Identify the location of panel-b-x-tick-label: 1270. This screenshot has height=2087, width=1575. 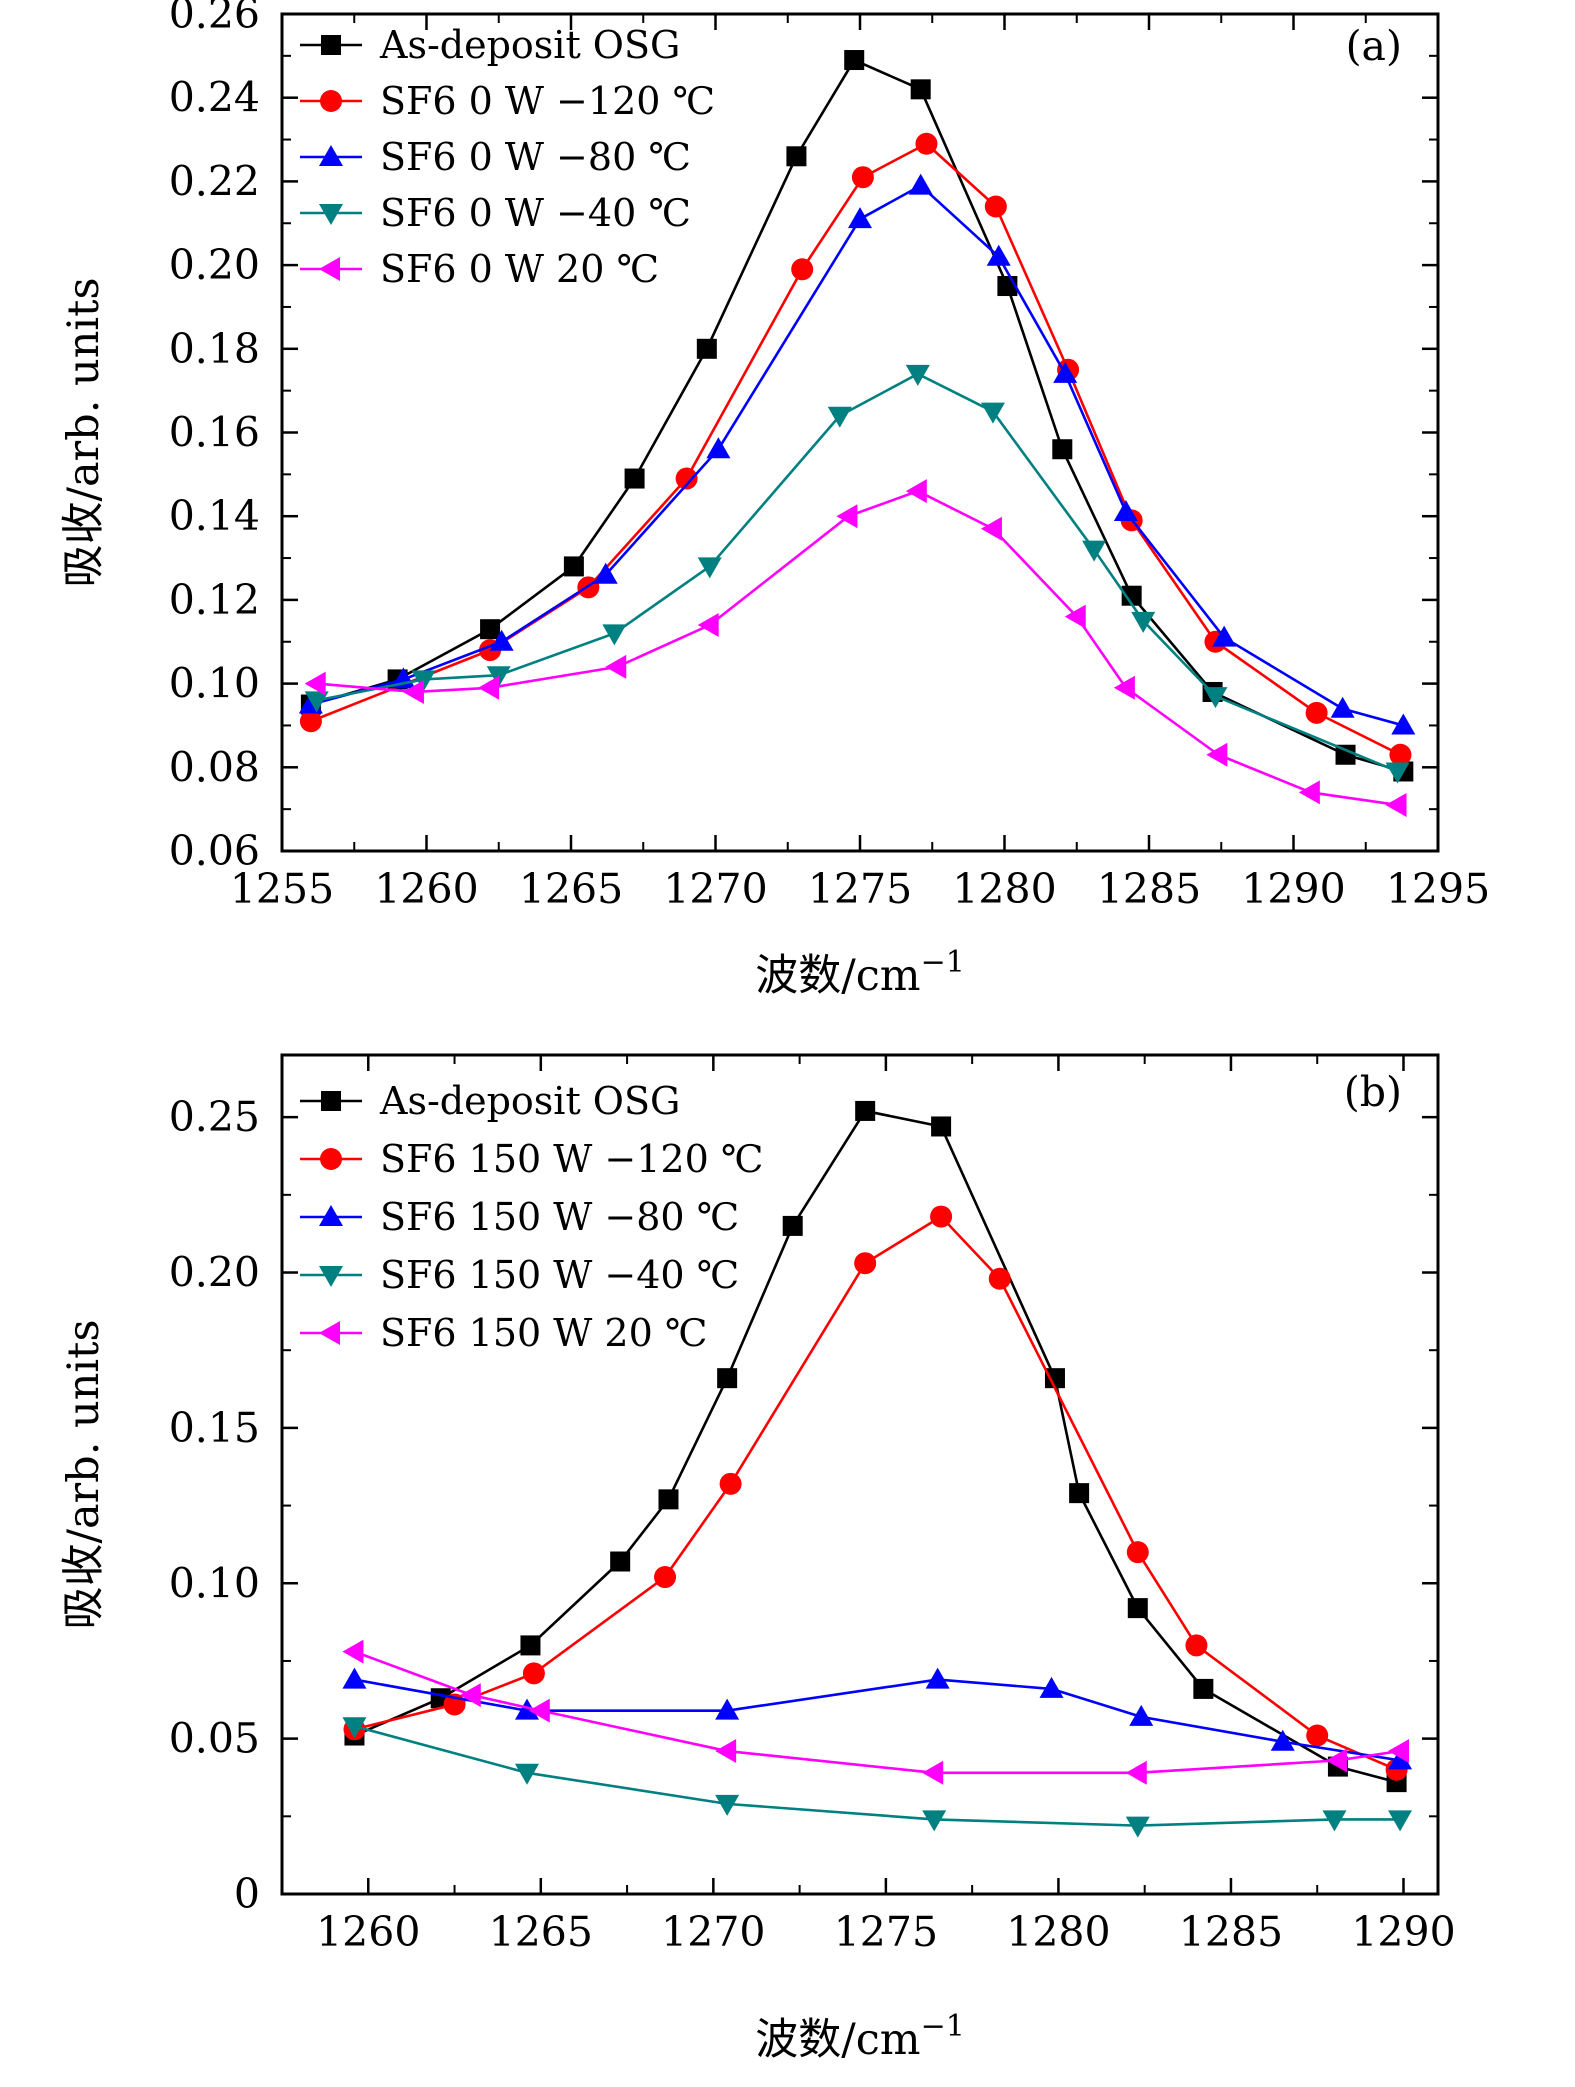
(713, 1932).